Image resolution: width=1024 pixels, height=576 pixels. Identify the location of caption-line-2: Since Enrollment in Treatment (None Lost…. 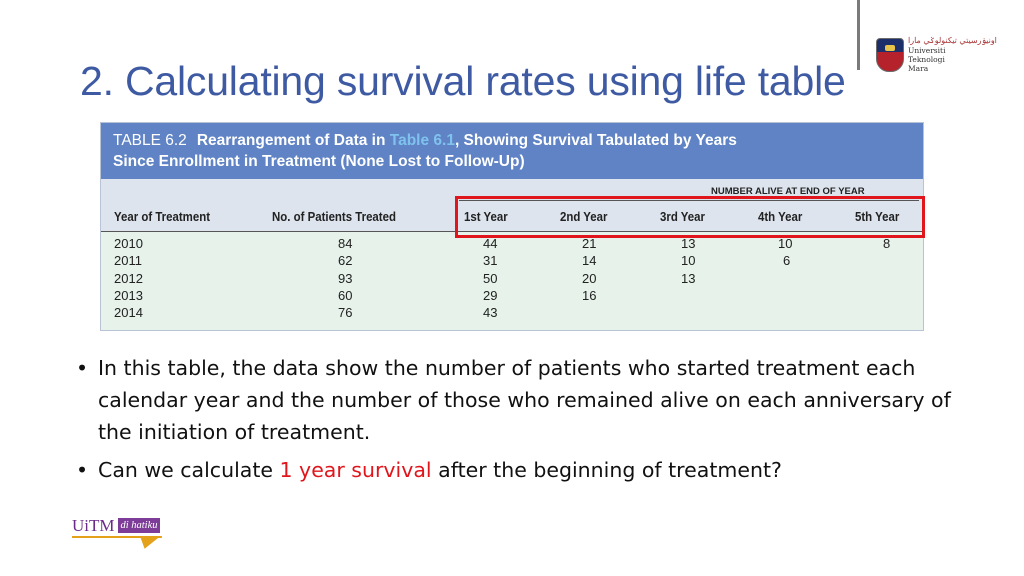
(319, 161).